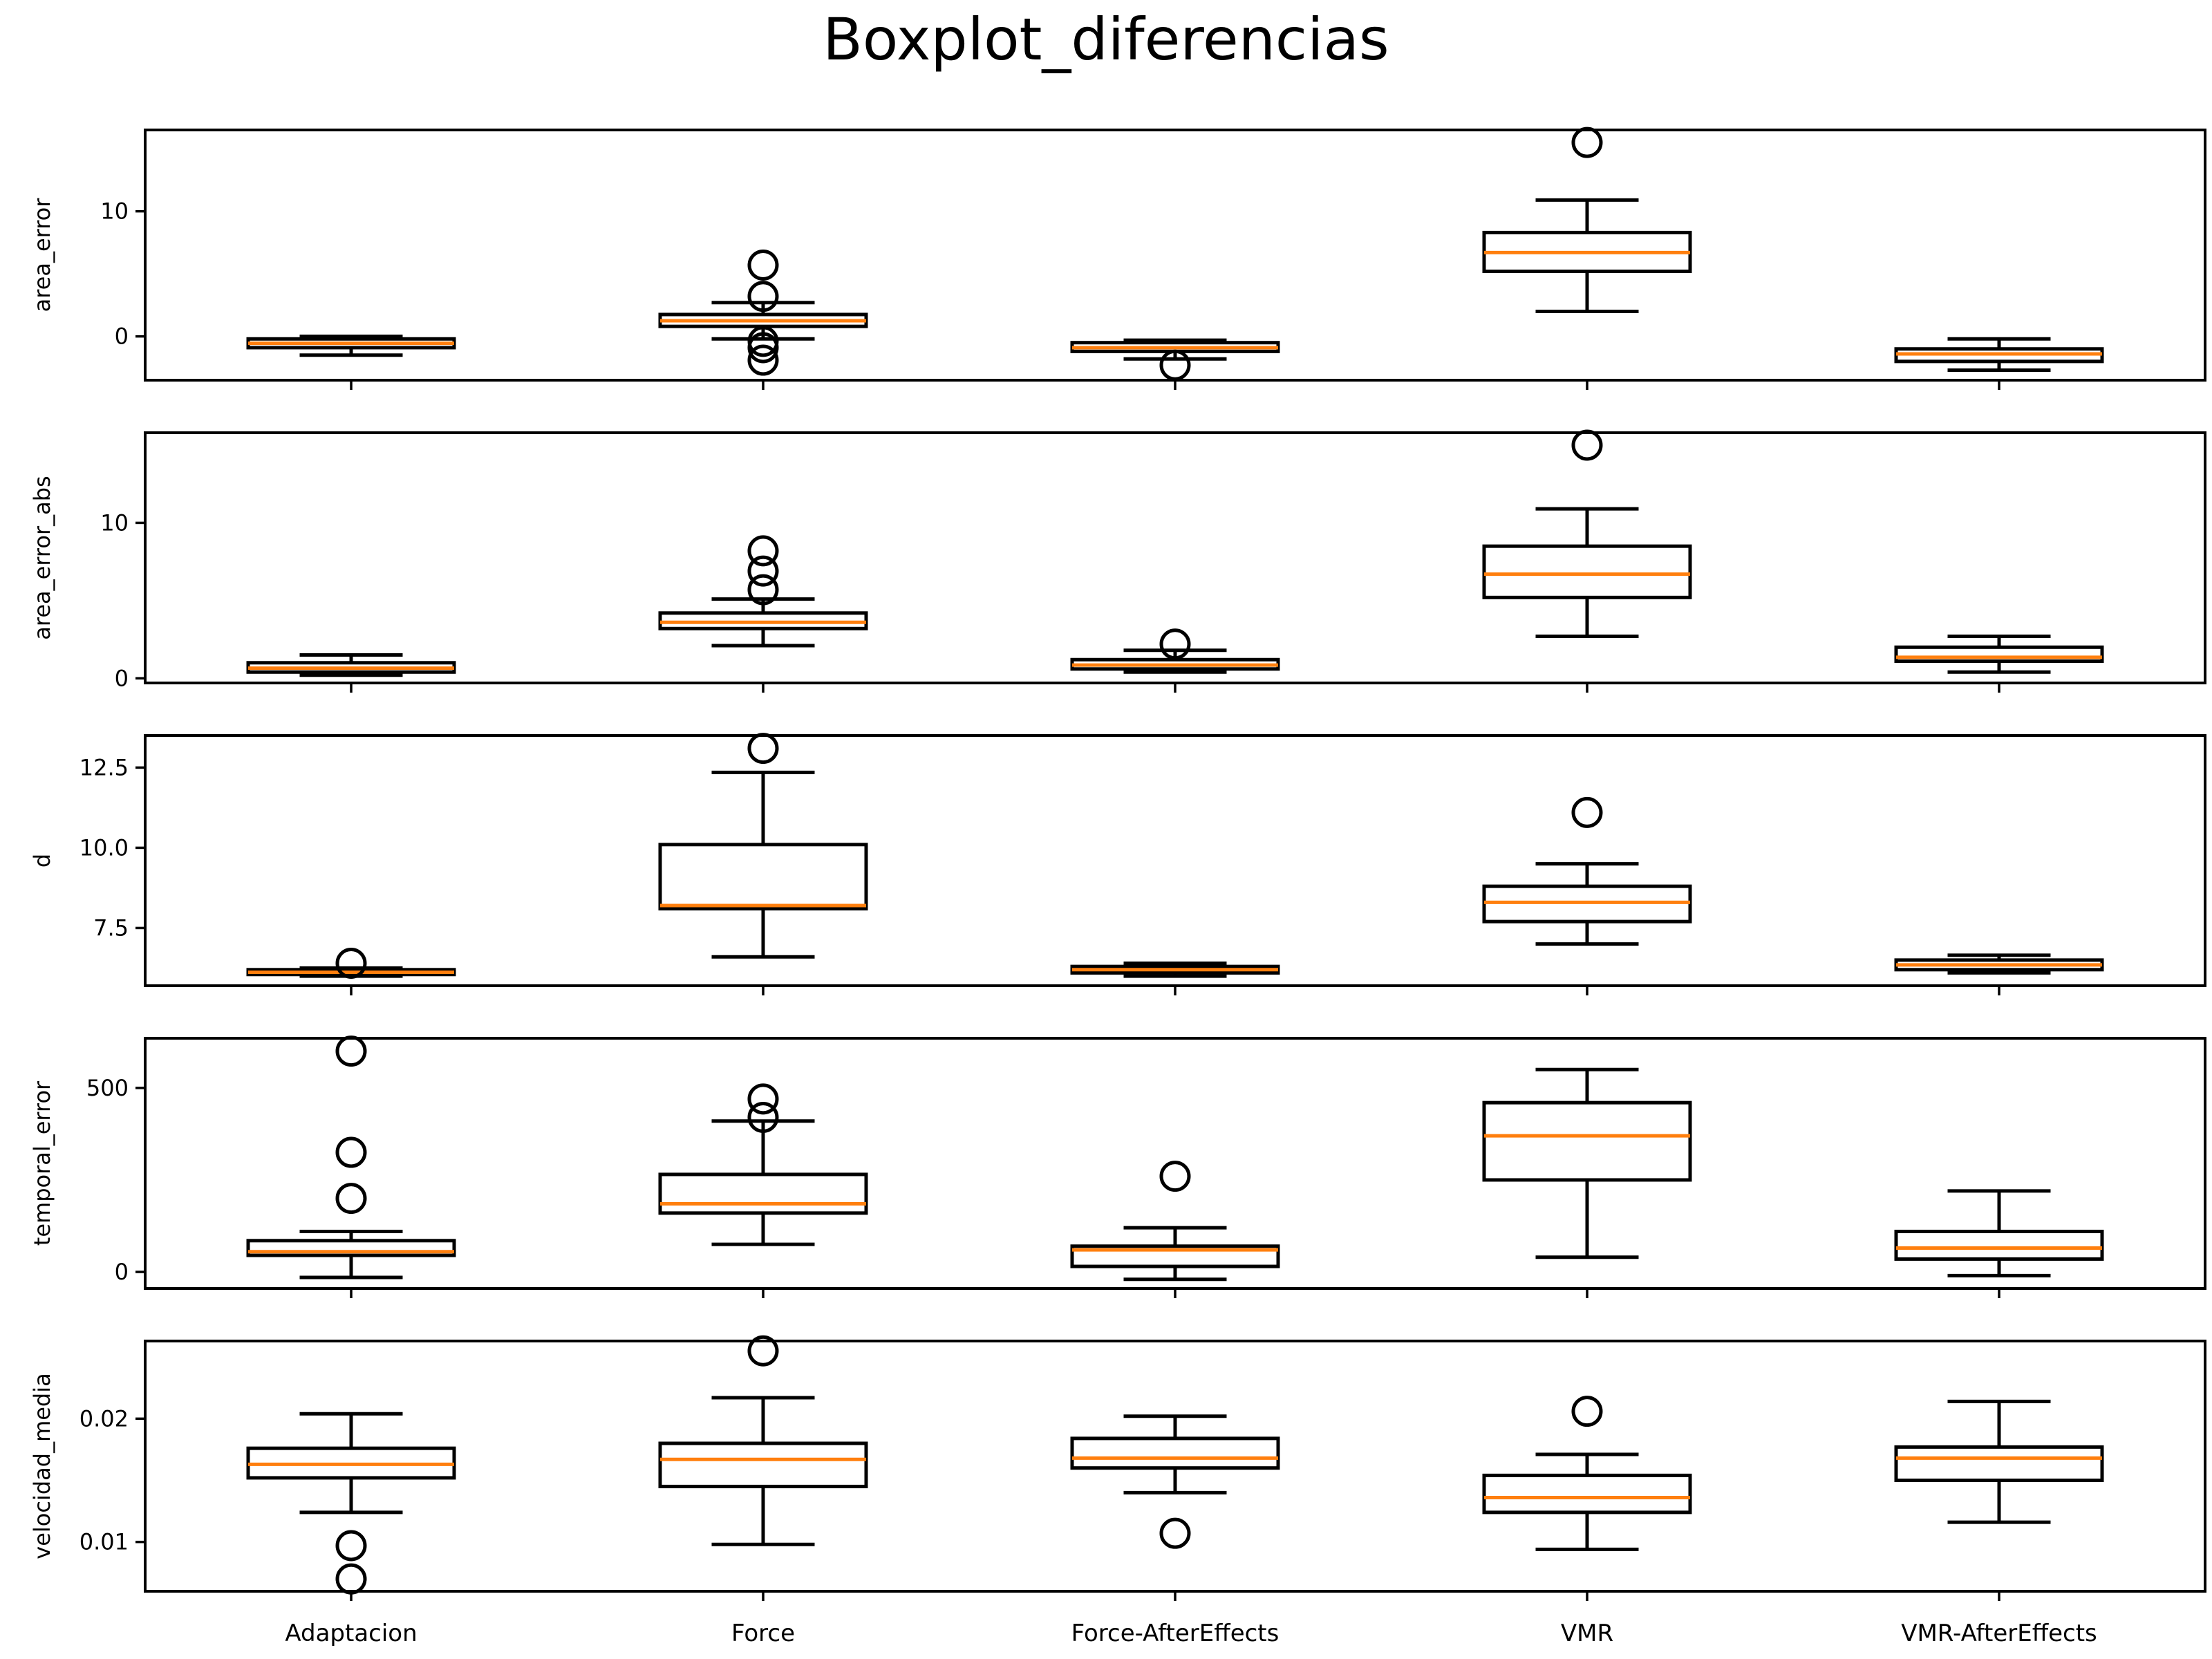 Image resolution: width=2212 pixels, height=1659 pixels. I want to click on figure-title: Boxplot_diferencias, so click(1106, 40).